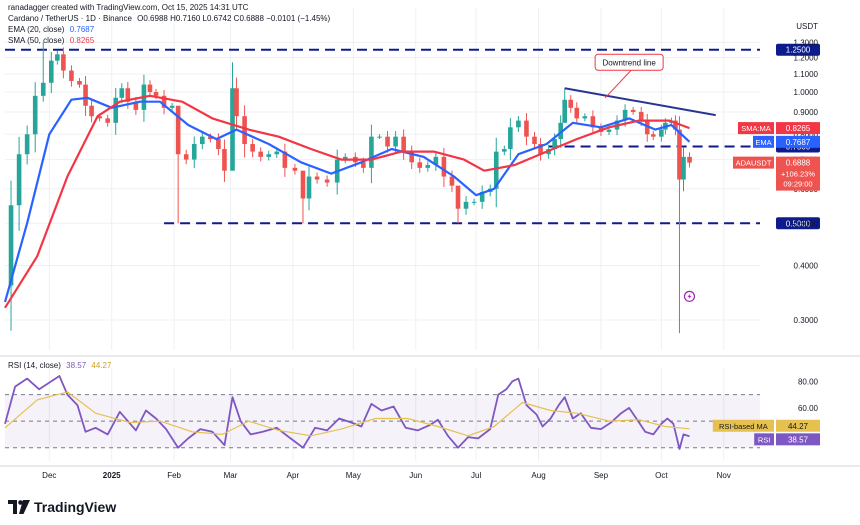 The image size is (860, 525). What do you see at coordinates (689, 296) in the screenshot?
I see `lightning-icon-glyph` at bounding box center [689, 296].